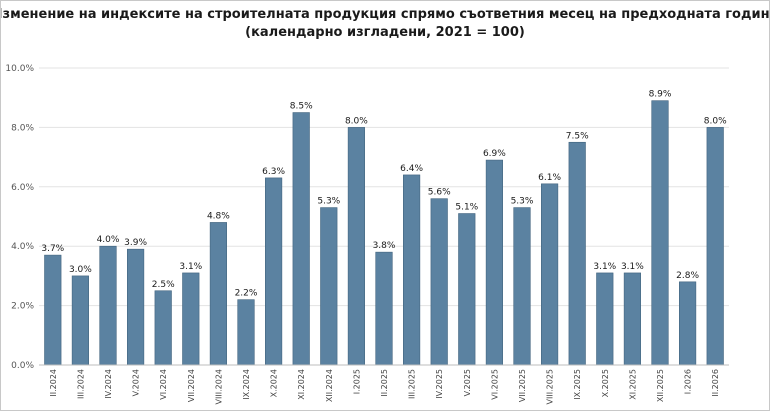 The image size is (770, 411). What do you see at coordinates (577, 384) in the screenshot?
I see `x-tick-label: IX.2025` at bounding box center [577, 384].